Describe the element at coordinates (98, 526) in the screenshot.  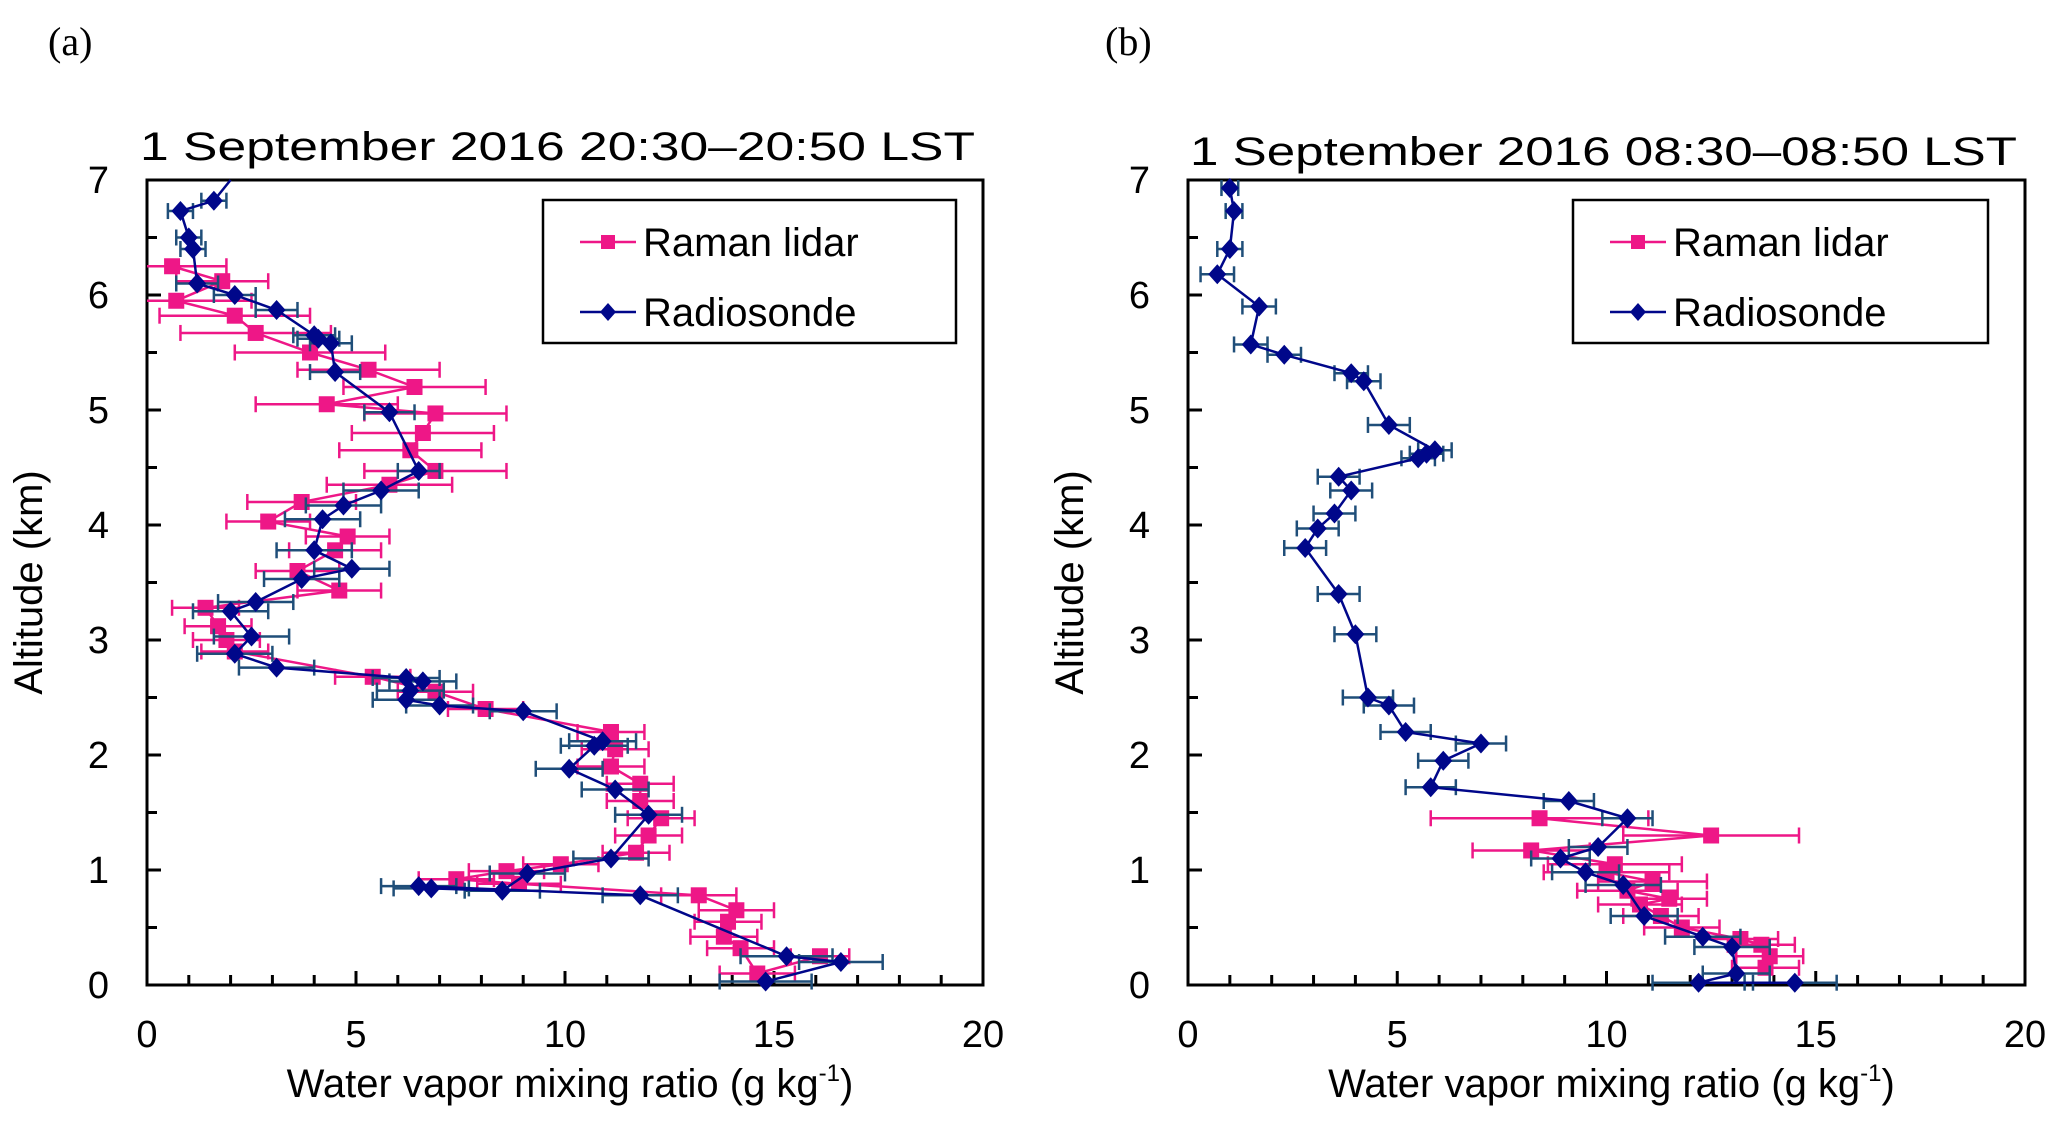
I see `y-tick-label: 4` at that location.